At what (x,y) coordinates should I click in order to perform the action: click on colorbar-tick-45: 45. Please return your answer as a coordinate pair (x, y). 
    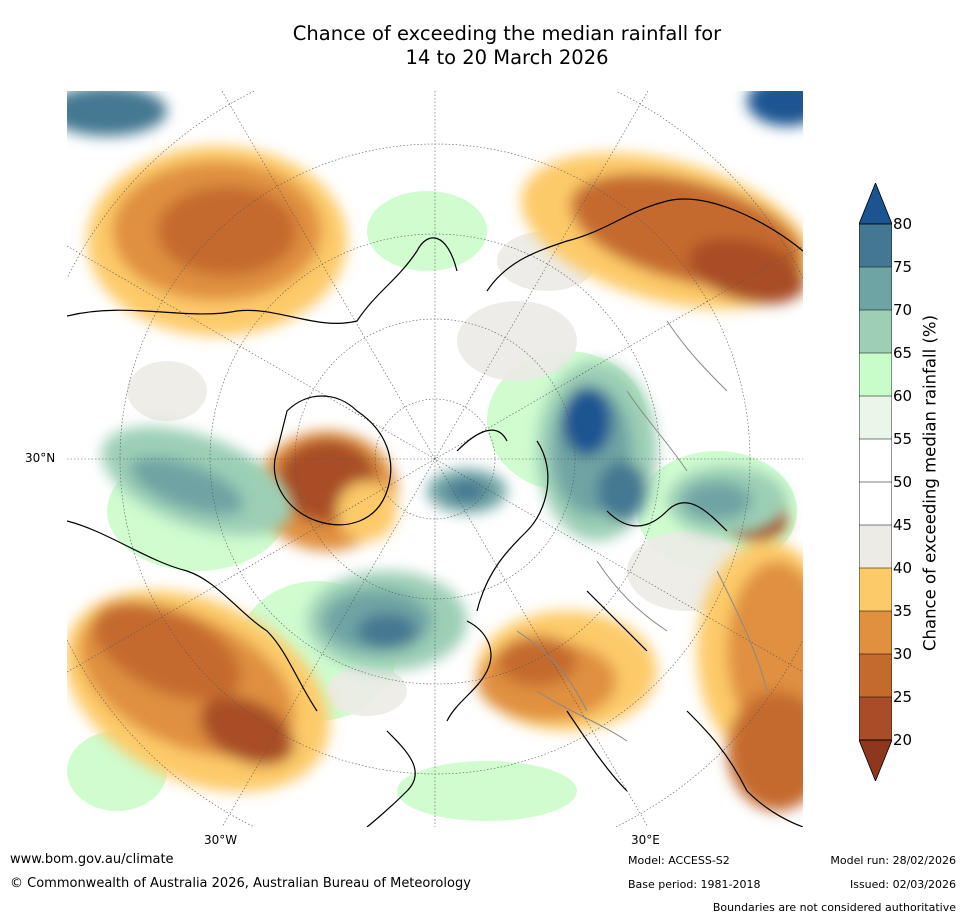
    Looking at the image, I should click on (903, 525).